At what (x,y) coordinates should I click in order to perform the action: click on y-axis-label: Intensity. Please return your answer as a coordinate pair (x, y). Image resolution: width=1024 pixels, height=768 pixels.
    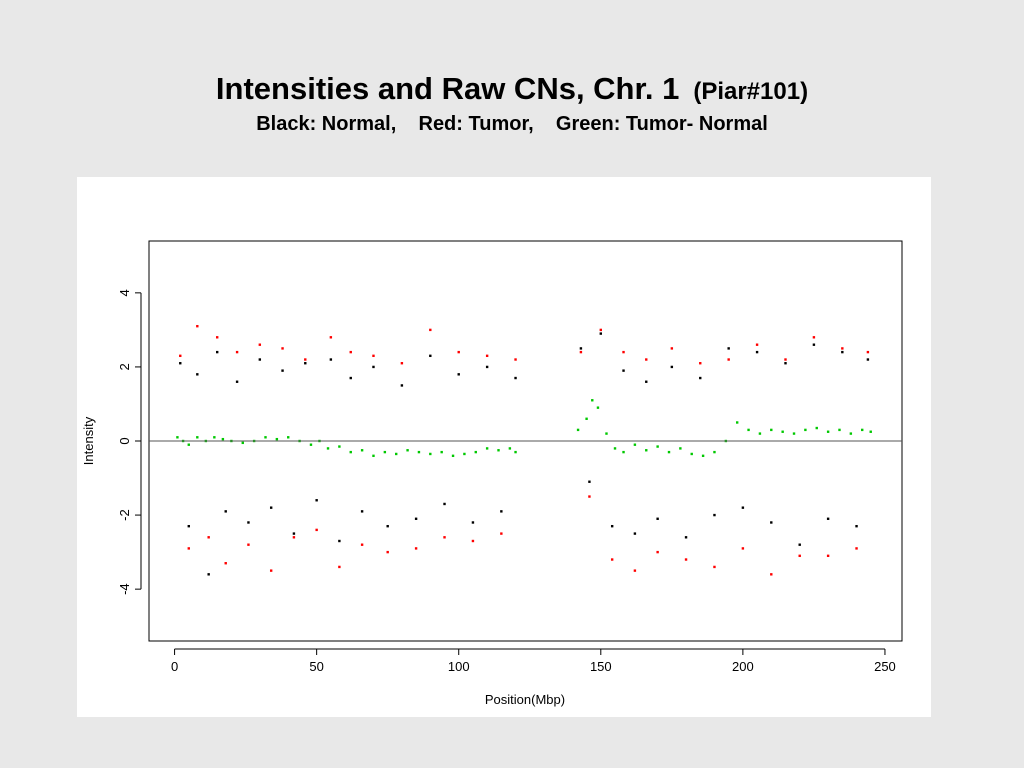
    Looking at the image, I should click on (88, 440).